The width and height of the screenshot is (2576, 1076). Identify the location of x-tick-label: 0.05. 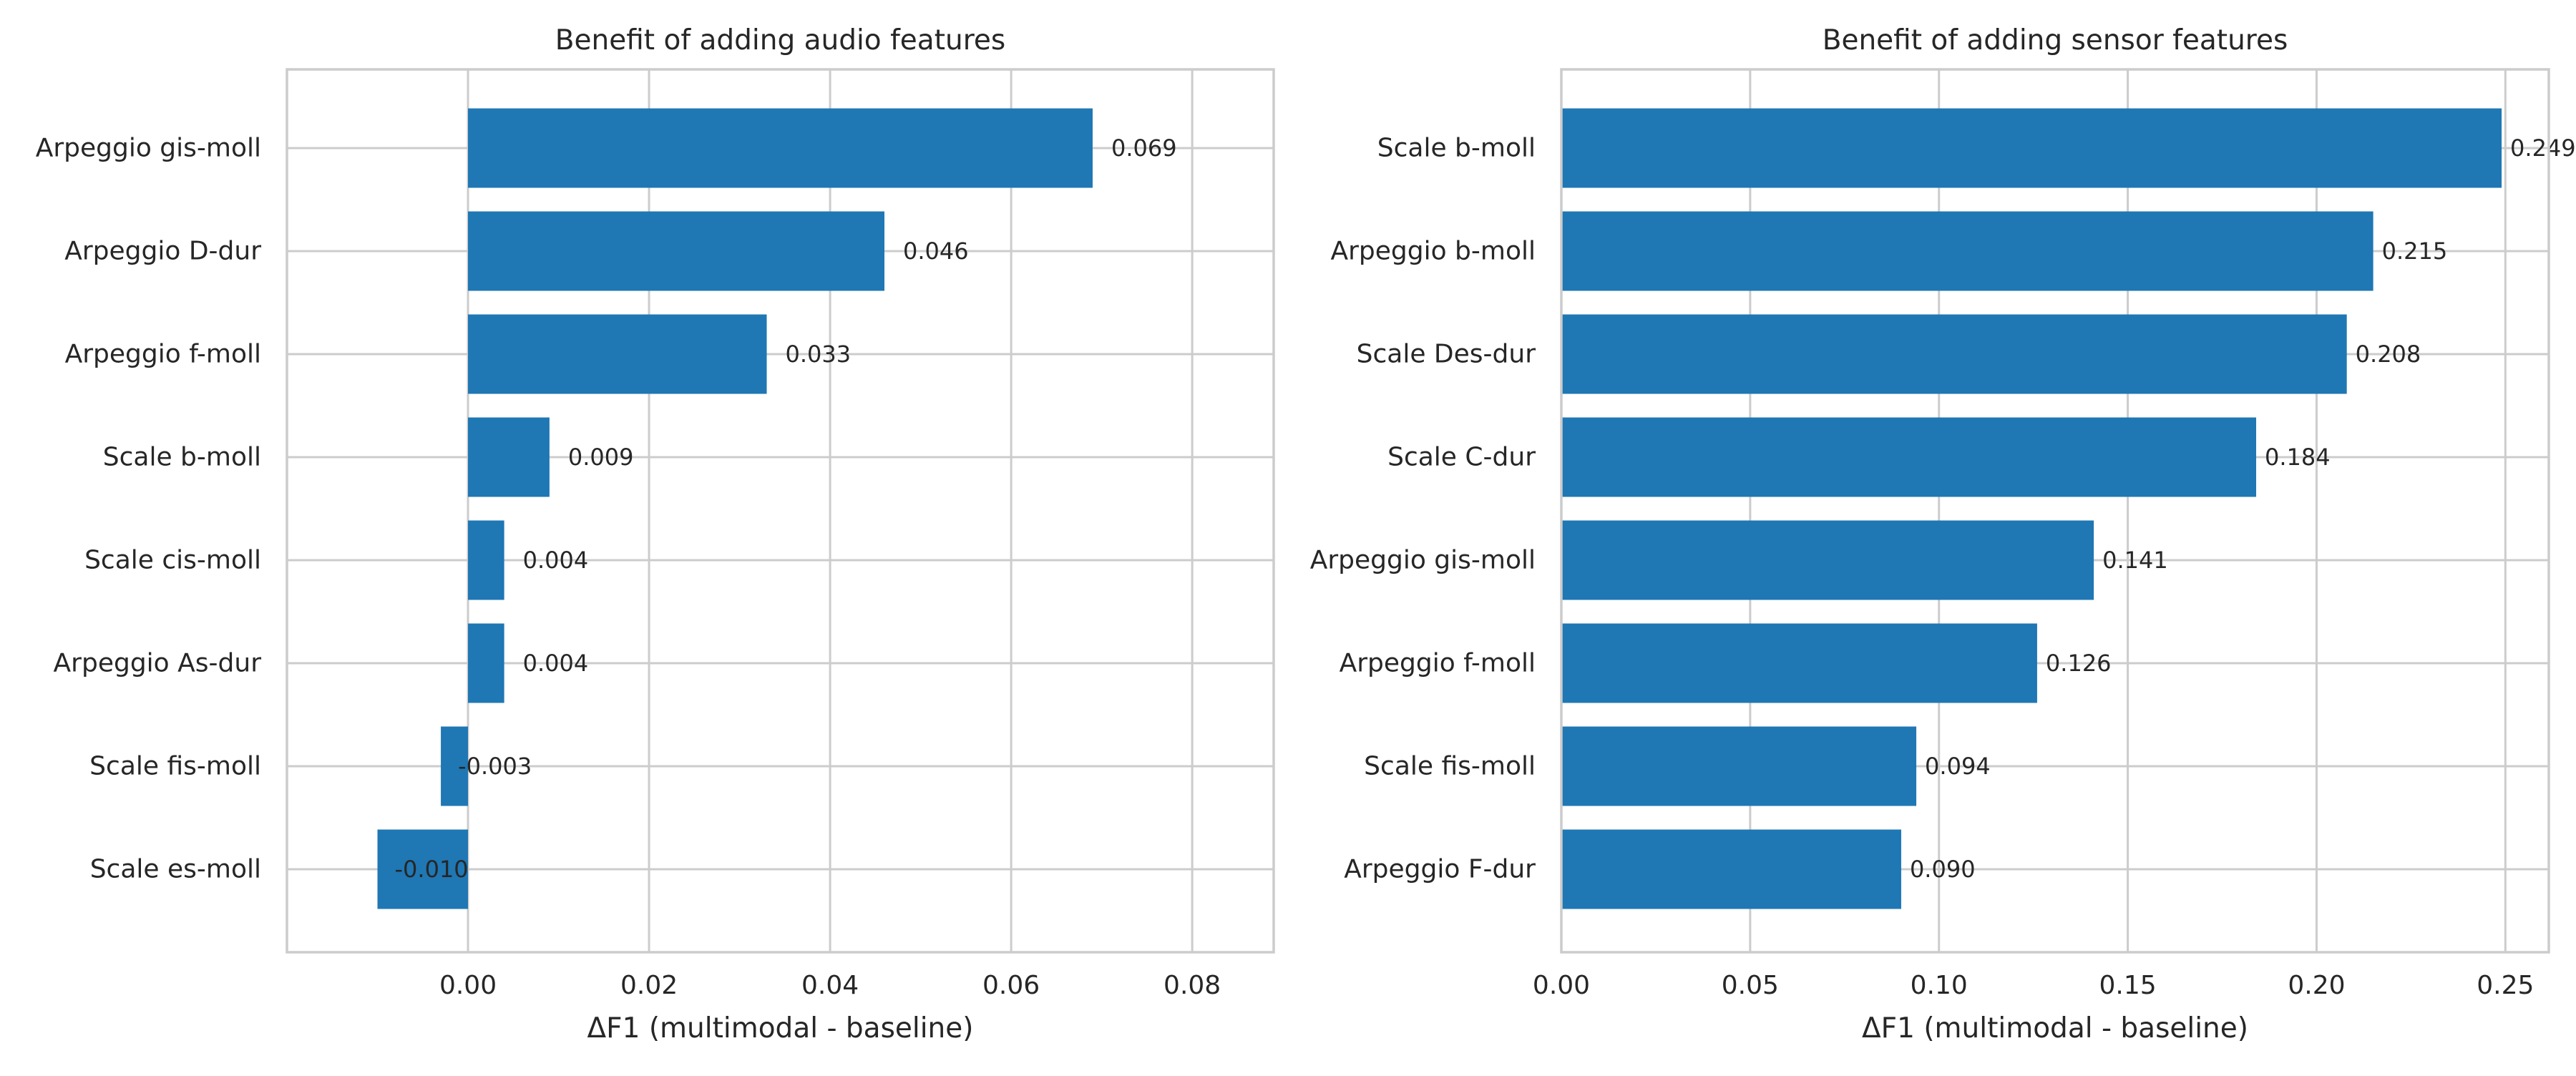
(1750, 986).